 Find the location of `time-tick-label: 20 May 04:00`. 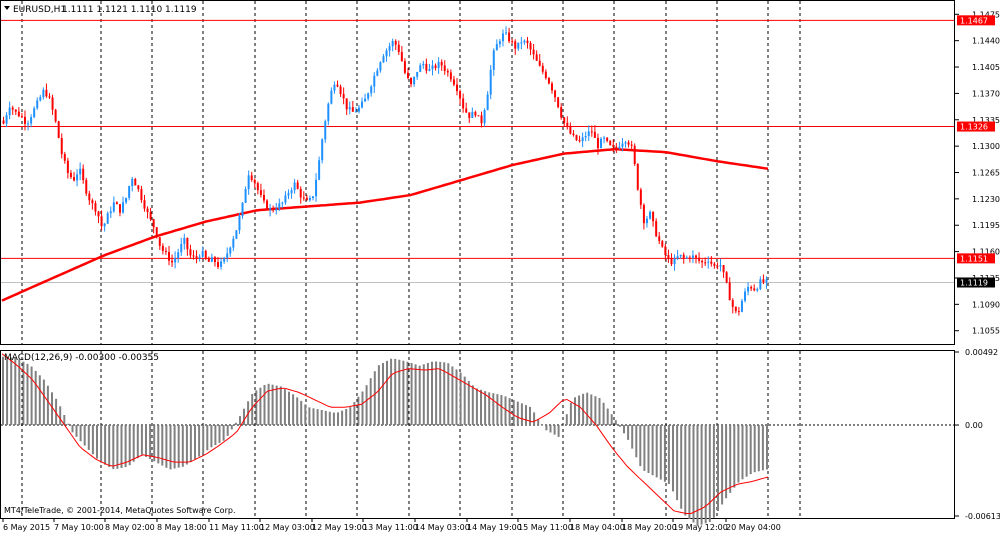

time-tick-label: 20 May 04:00 is located at coordinates (753, 527).